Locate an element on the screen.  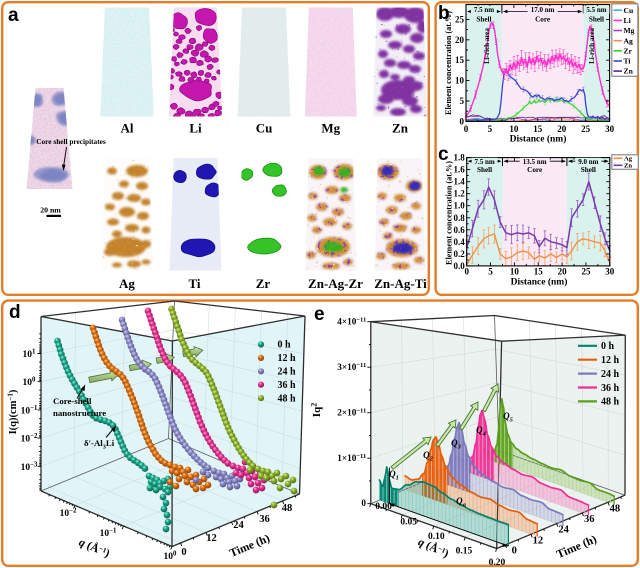
svg-text: b is located at coordinates (444, 13).